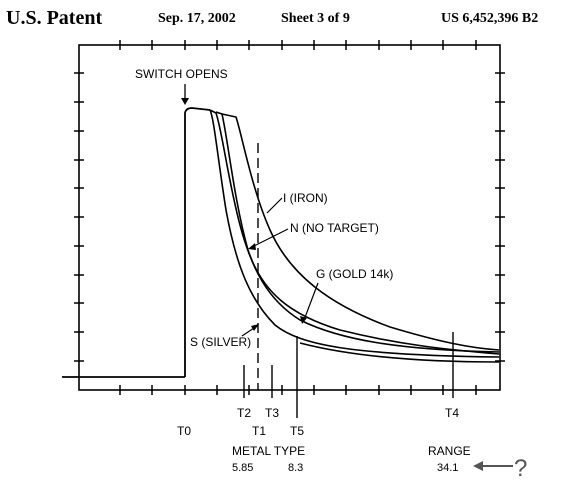 Image resolution: width=573 pixels, height=485 pixels. I want to click on leader-no-target-arrowhead, so click(252, 246).